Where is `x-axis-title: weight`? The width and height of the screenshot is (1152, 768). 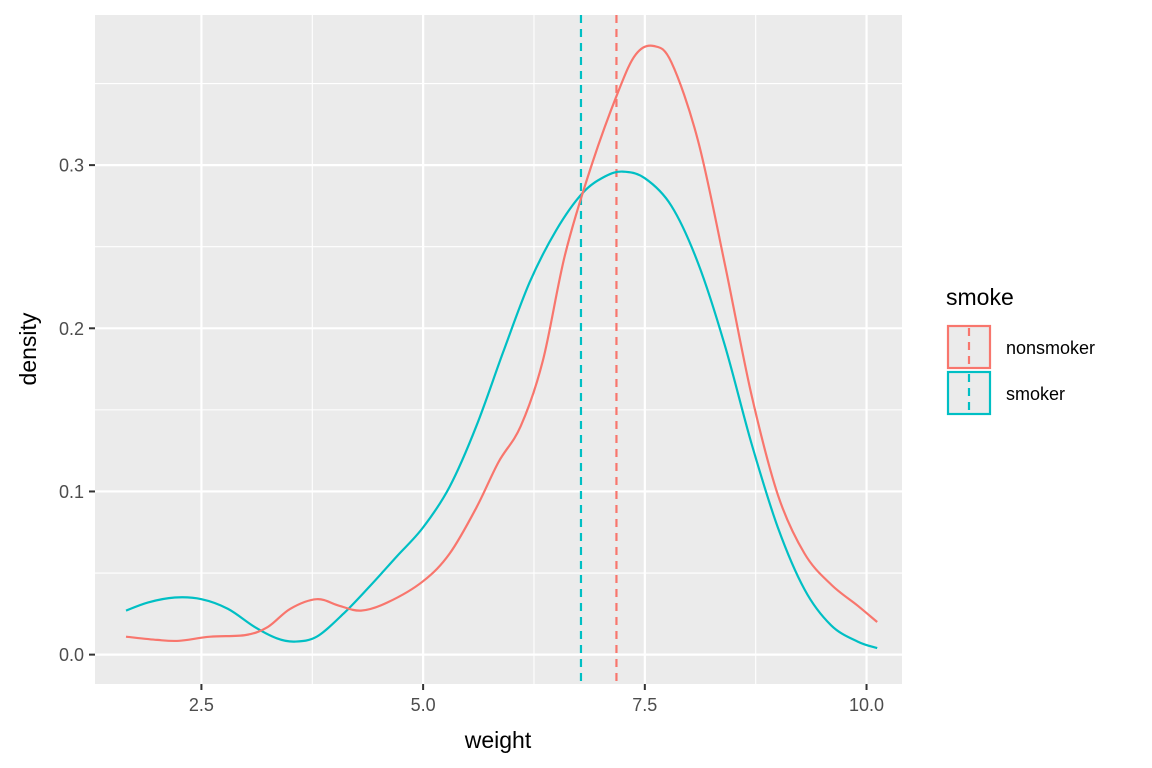
x-axis-title: weight is located at coordinates (498, 740).